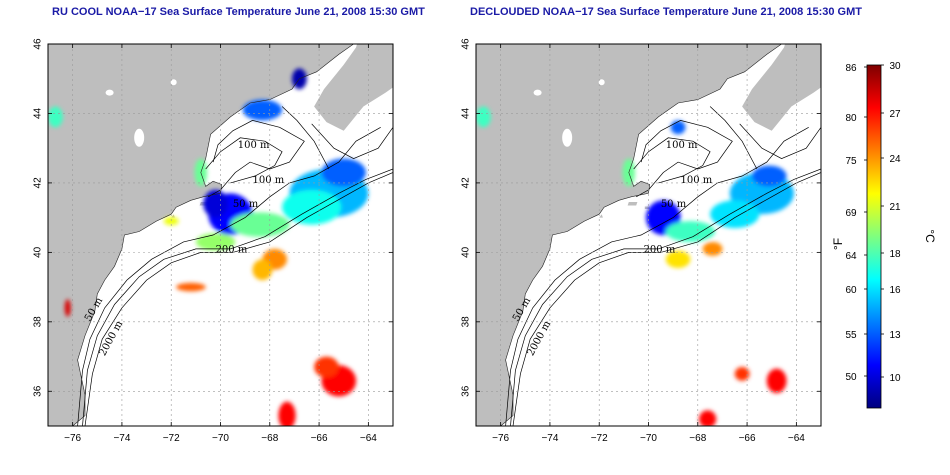 This screenshot has height=475, width=950. What do you see at coordinates (851, 335) in the screenshot?
I see `fahrenheit-tick-label: 55` at bounding box center [851, 335].